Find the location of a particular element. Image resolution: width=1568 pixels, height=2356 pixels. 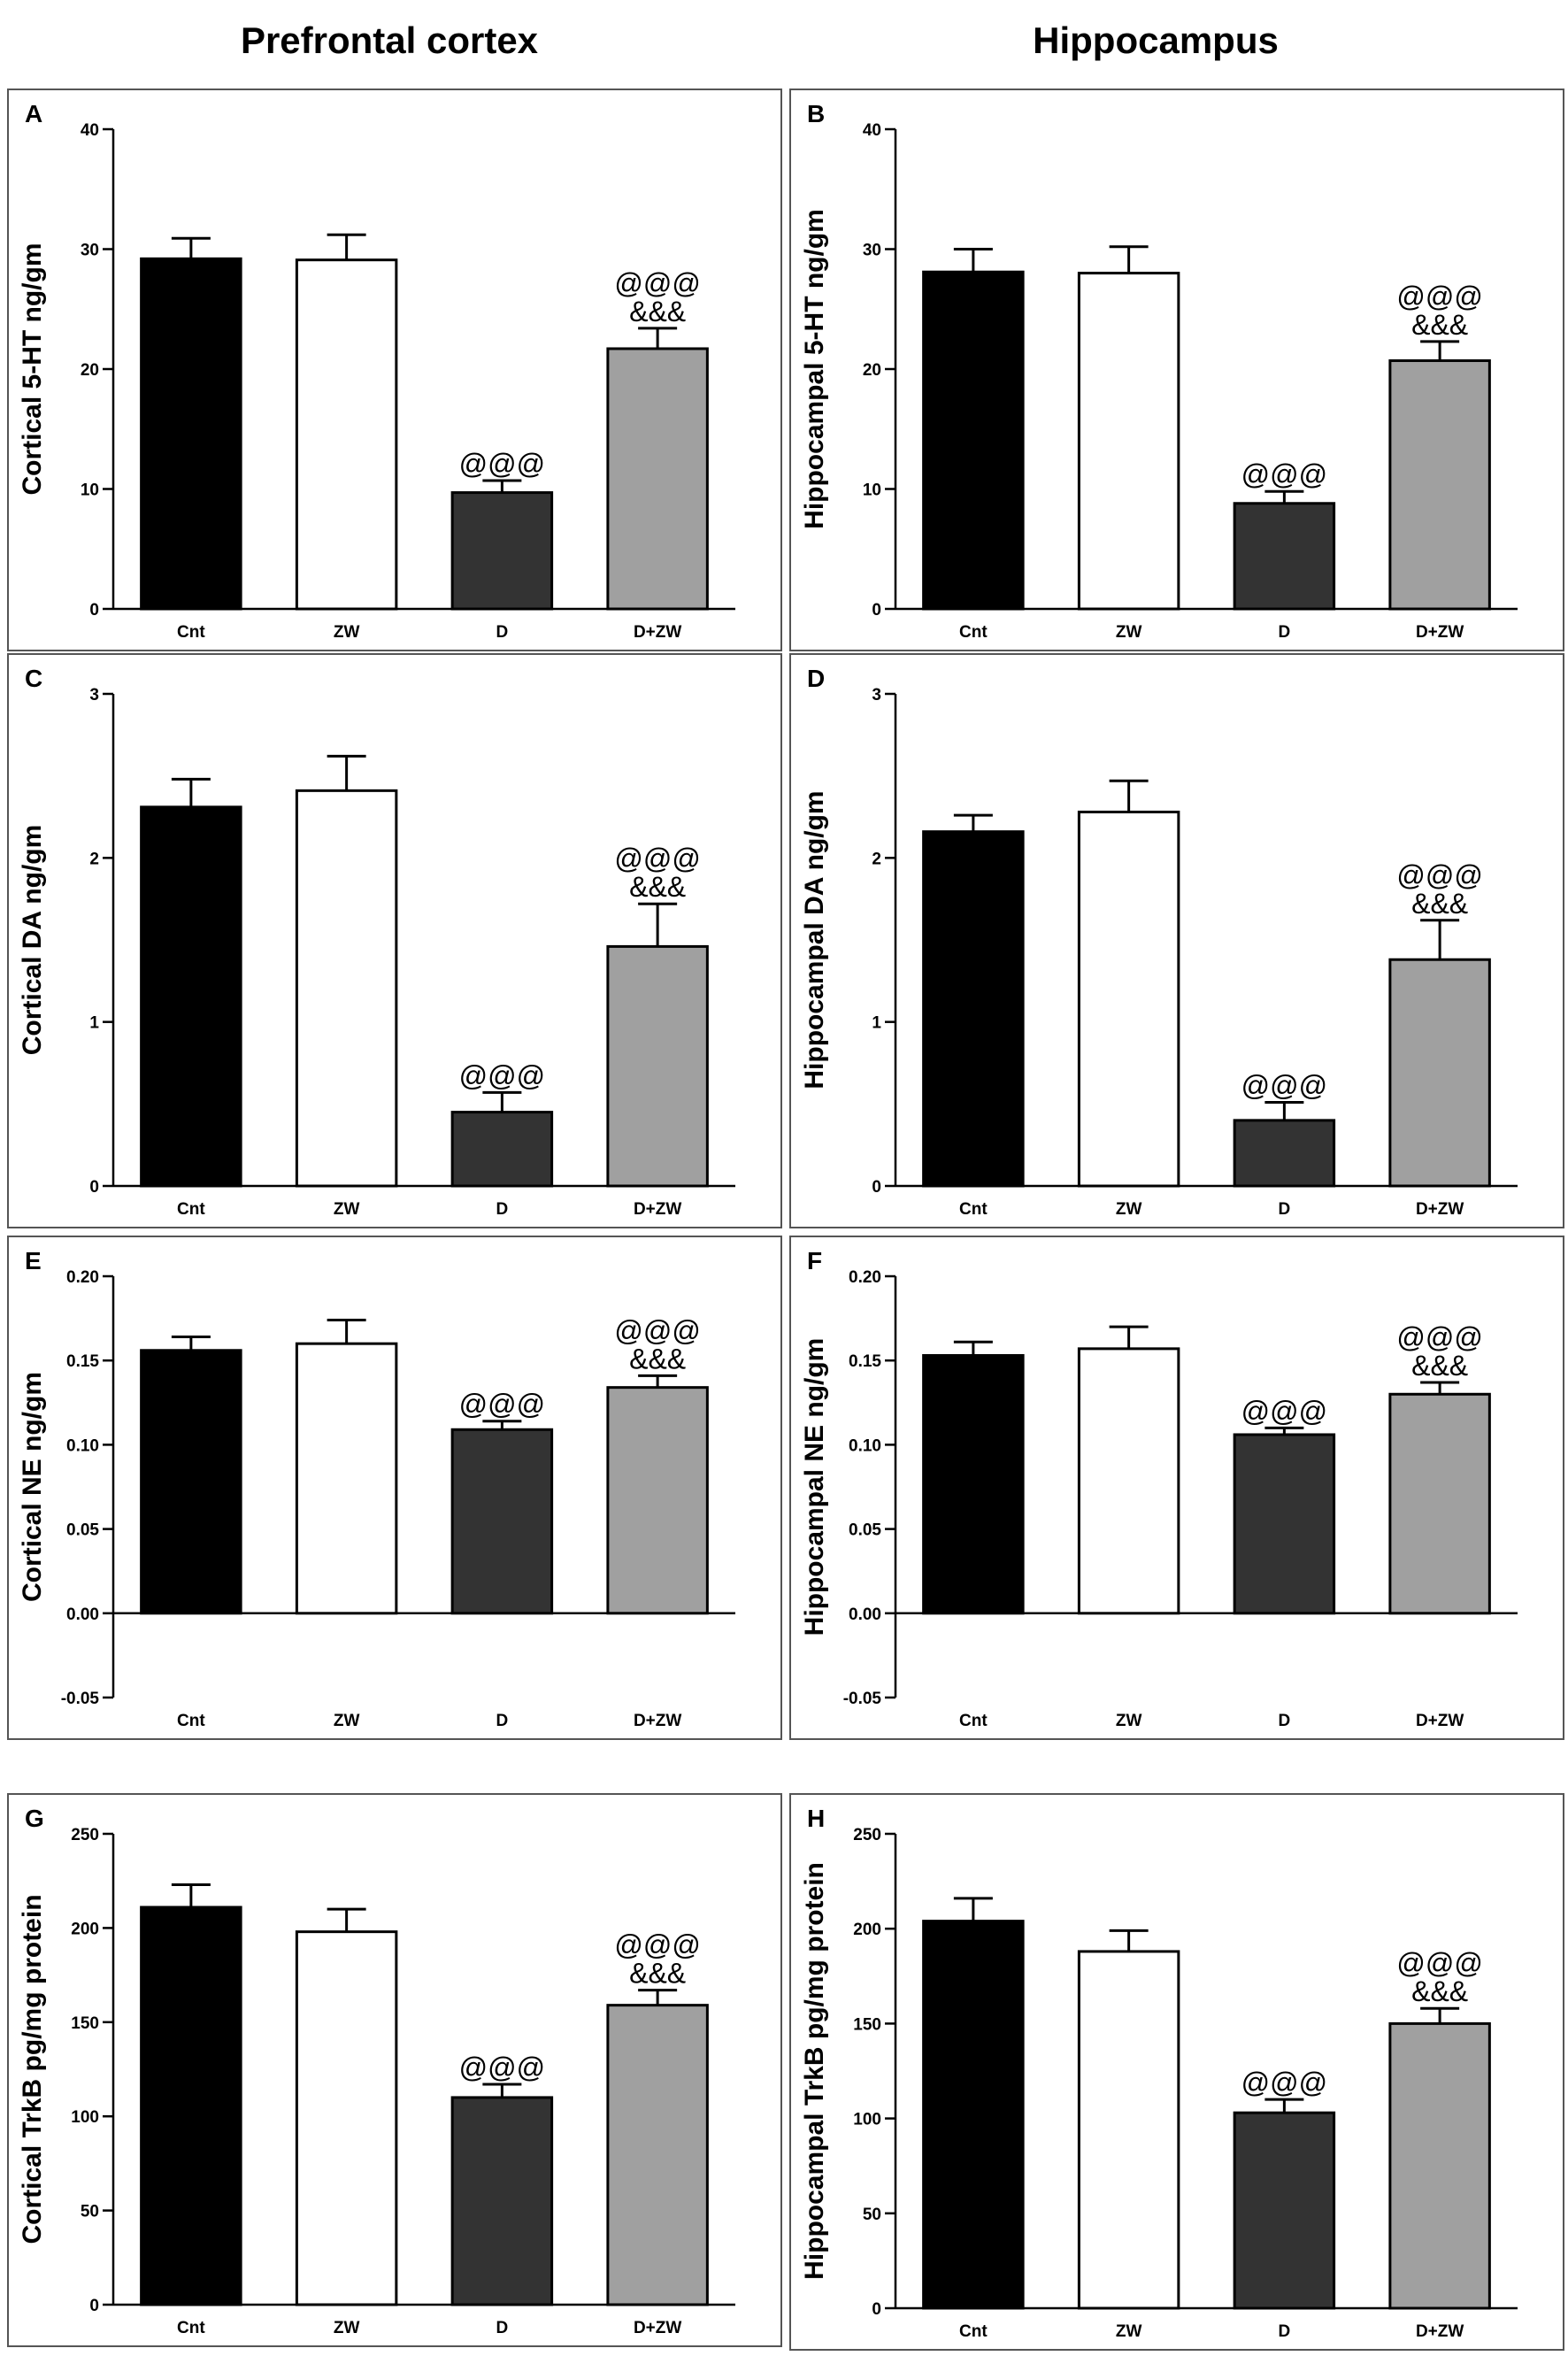

panel-letter: D is located at coordinates (816, 678).